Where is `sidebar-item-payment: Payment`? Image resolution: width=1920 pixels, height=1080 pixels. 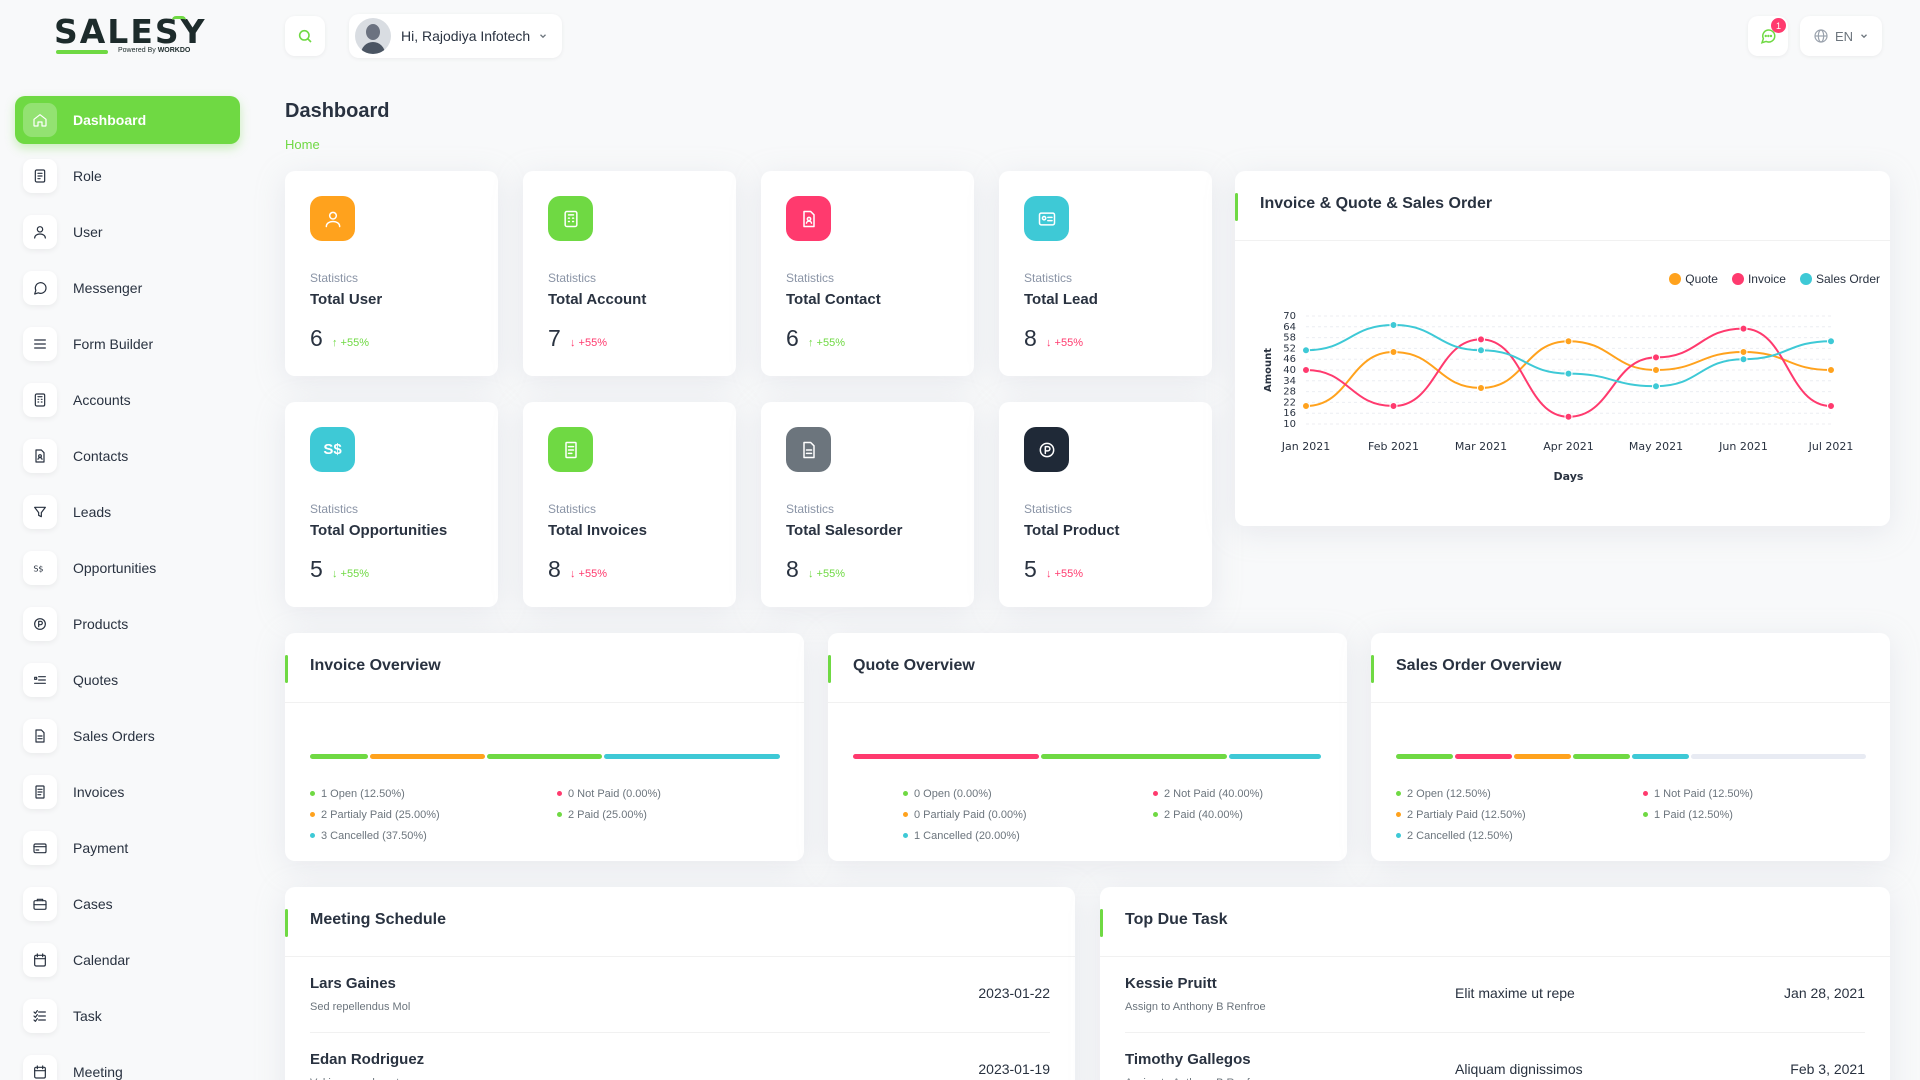
sidebar-item-payment: Payment is located at coordinates (127, 848).